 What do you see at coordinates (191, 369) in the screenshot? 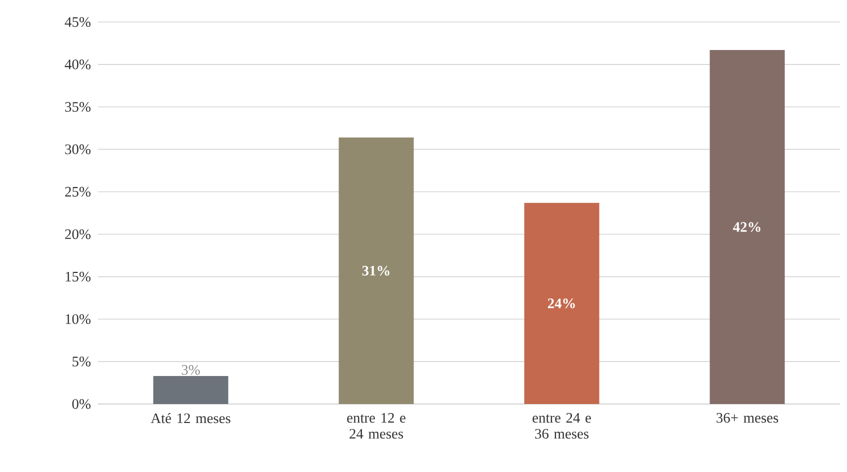
I see `data-label: 3%` at bounding box center [191, 369].